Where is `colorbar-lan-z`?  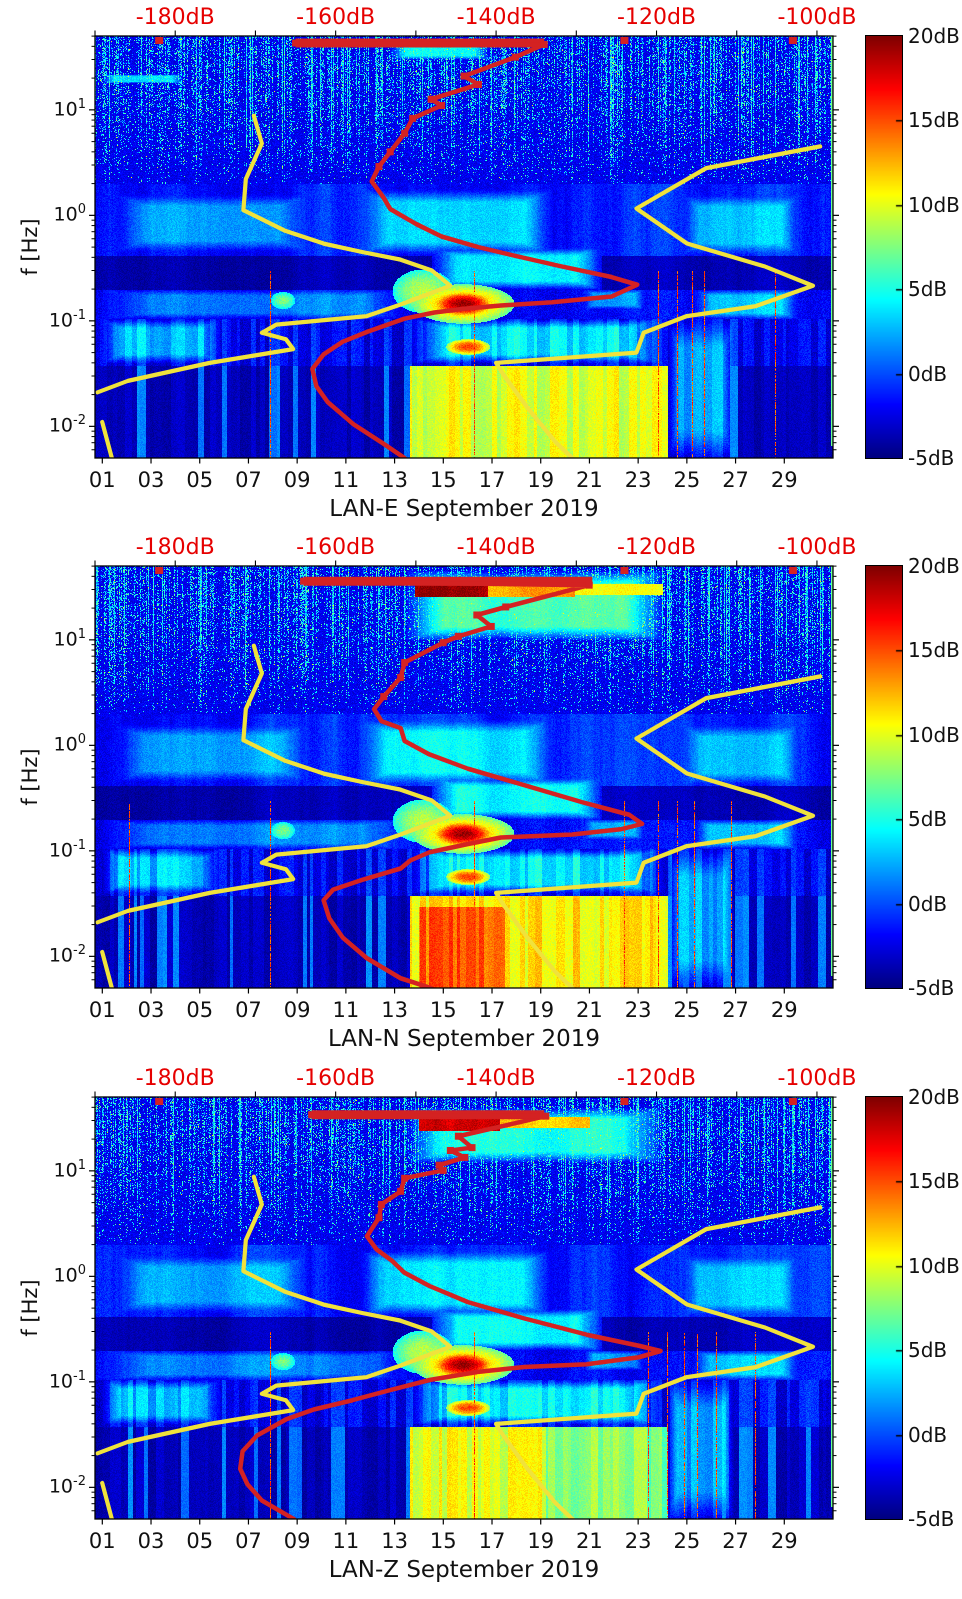 colorbar-lan-z is located at coordinates (884, 1308).